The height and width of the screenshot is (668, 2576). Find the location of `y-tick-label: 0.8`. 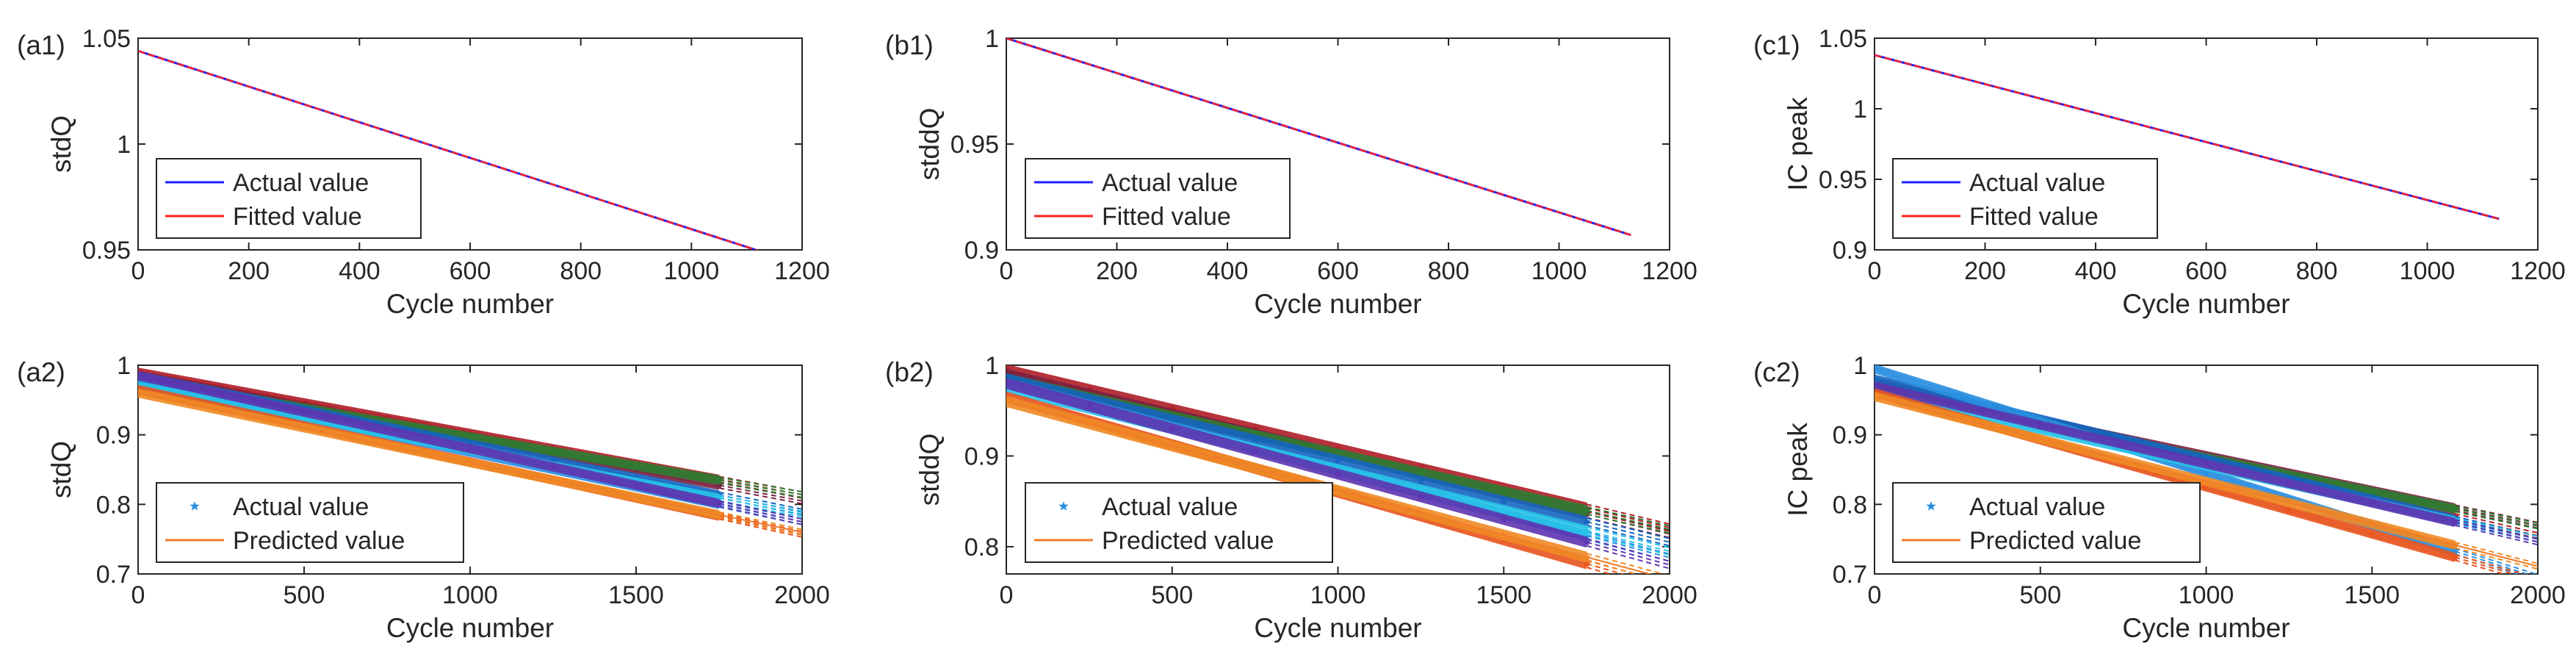

y-tick-label: 0.8 is located at coordinates (1850, 505).